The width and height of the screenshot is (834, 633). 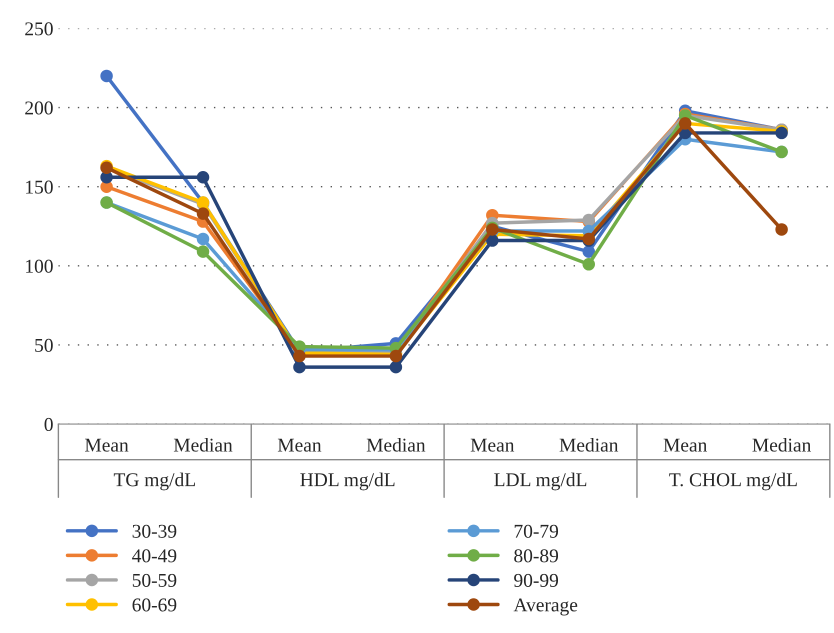 I want to click on legend-label: 90-99, so click(x=536, y=580).